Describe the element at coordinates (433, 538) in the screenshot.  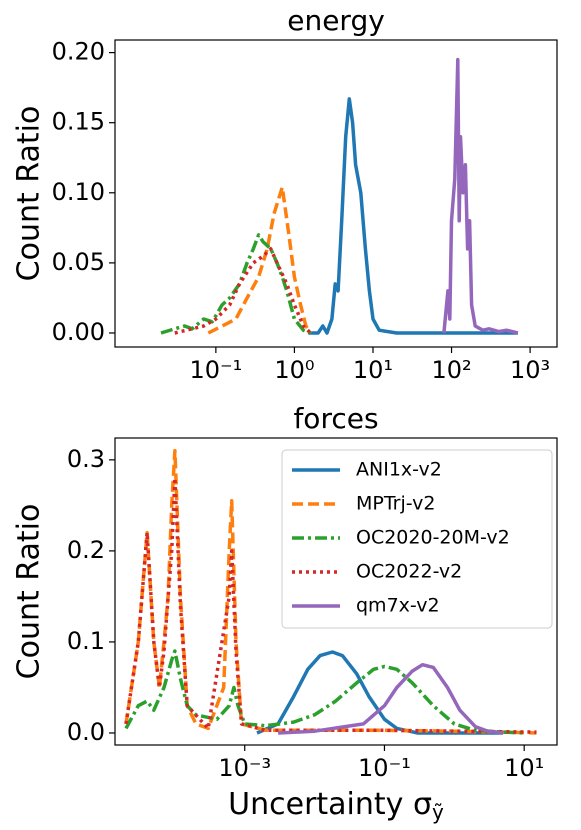
I see `legend-label: OC2020-20M-v2` at that location.